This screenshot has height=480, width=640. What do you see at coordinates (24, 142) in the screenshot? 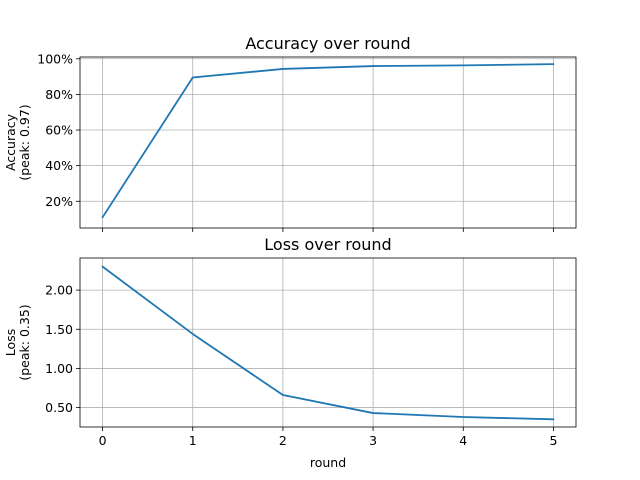
I see `chart-0-y-axis-label-line-1: (peak: 0.97)` at bounding box center [24, 142].